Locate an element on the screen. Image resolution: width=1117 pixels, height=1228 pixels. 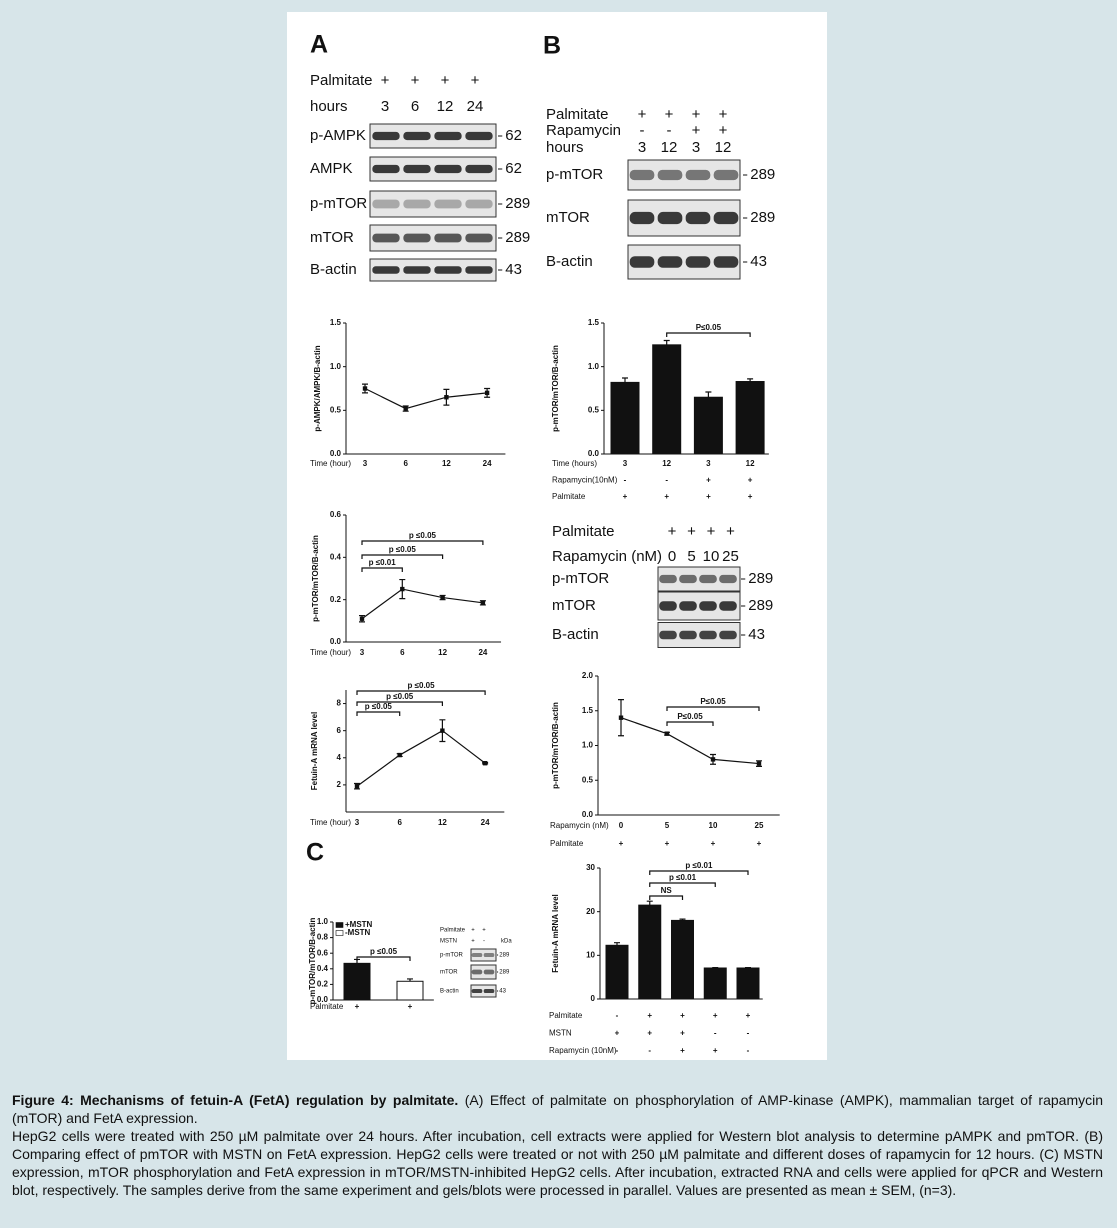
x-tick-label: 24 is located at coordinates (485, 822).